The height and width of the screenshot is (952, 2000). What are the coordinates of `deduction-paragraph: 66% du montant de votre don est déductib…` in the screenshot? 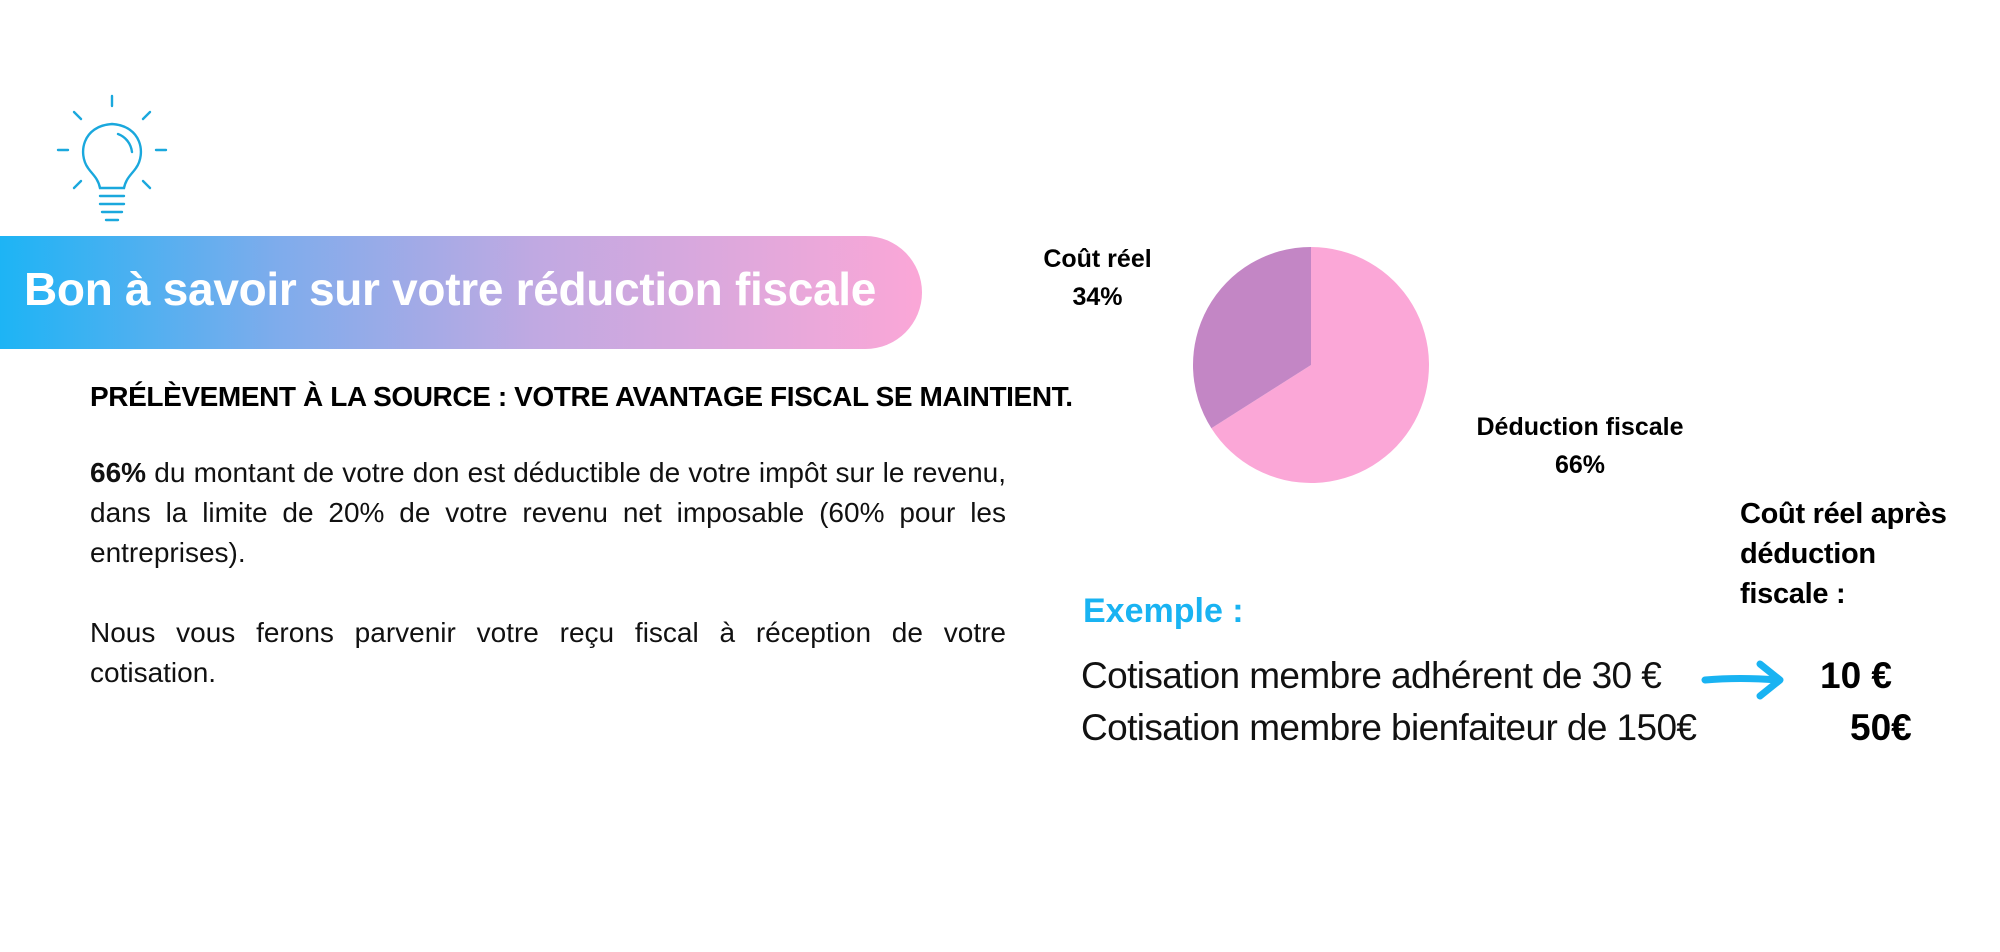 It's located at (548, 513).